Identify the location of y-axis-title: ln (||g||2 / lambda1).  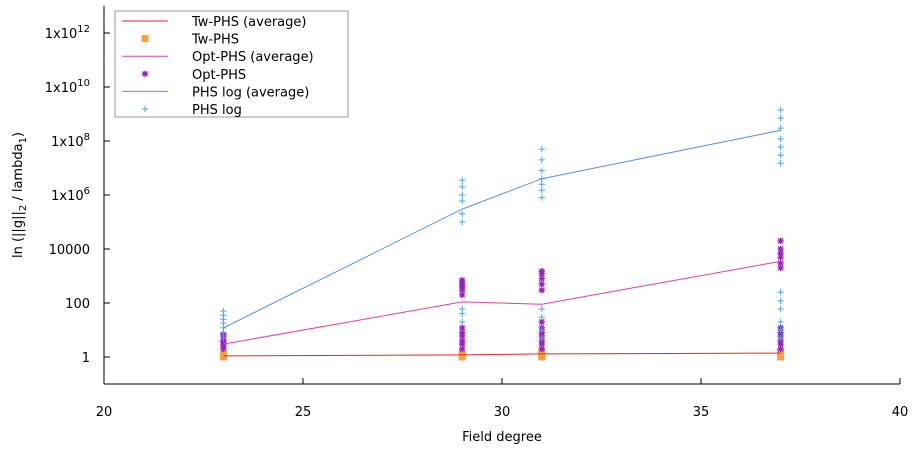
(20, 195).